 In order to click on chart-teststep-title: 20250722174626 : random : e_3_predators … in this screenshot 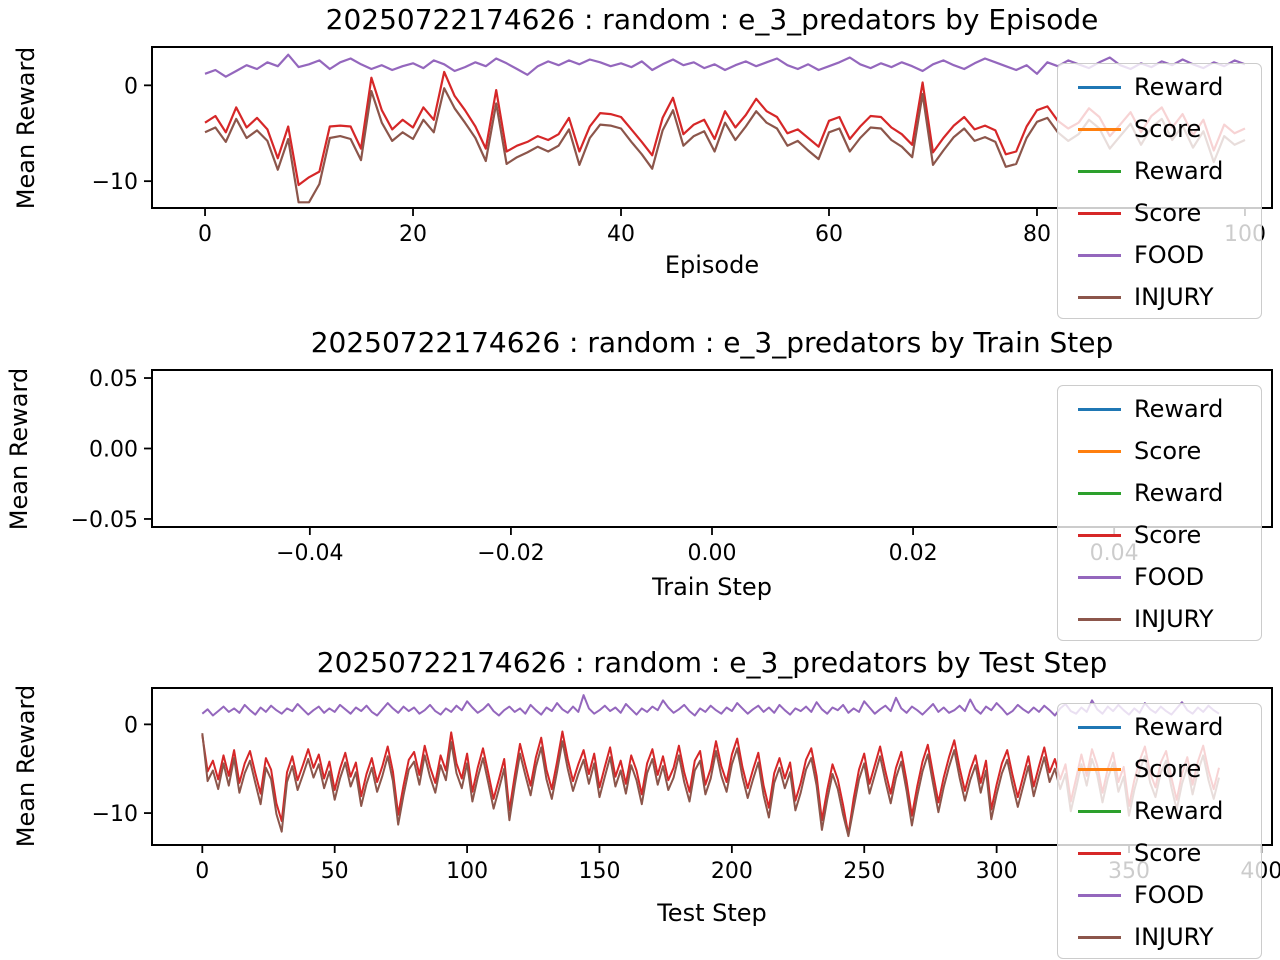, I will do `click(712, 662)`.